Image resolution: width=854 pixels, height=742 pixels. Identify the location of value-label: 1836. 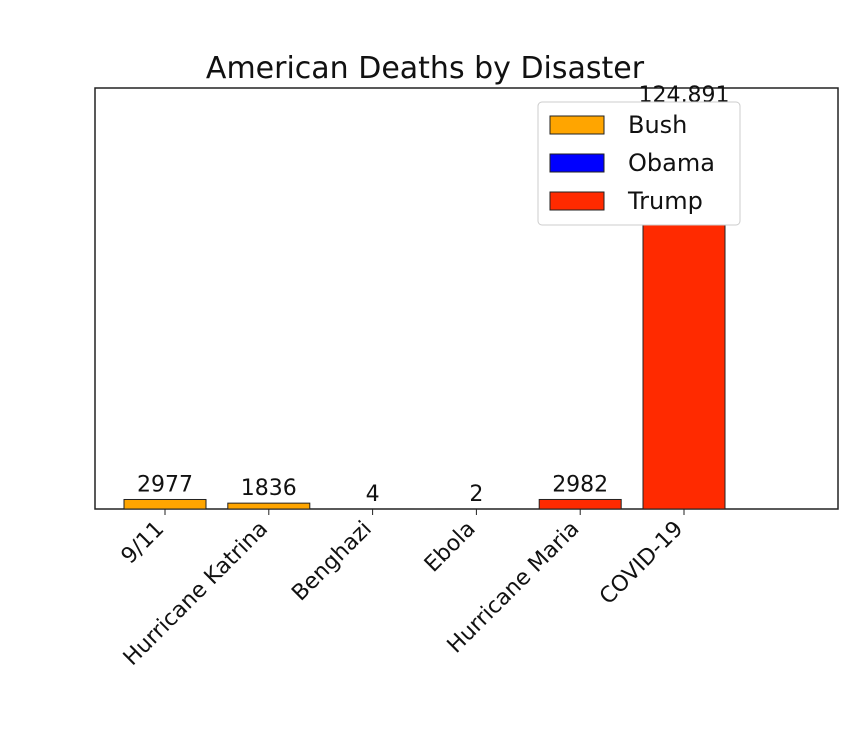
(269, 488).